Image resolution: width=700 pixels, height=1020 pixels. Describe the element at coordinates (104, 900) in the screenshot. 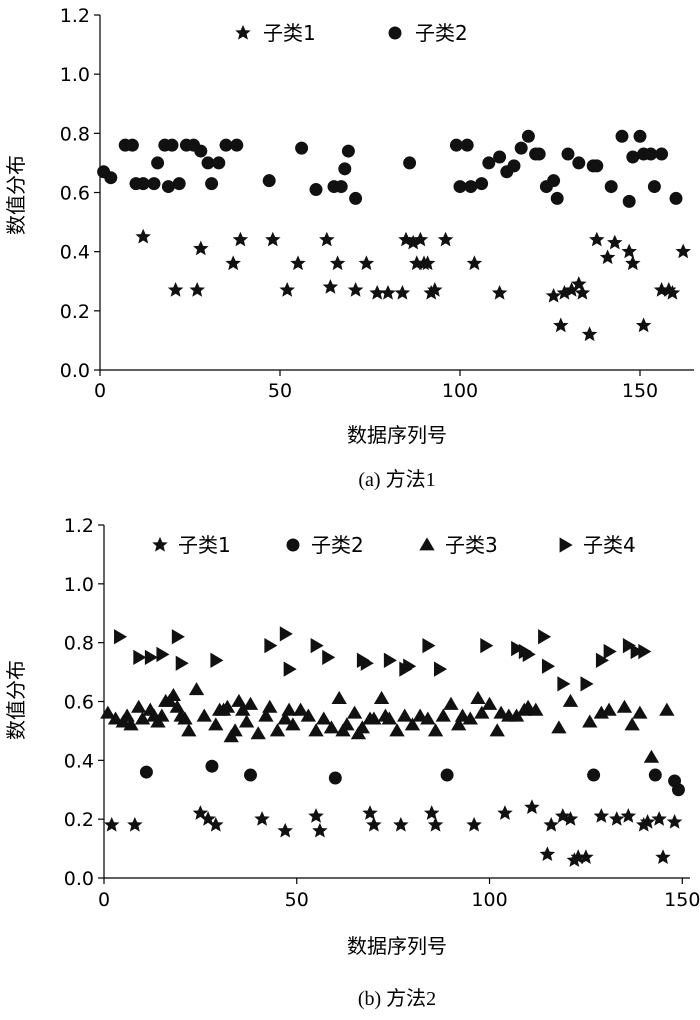

I see `x-tick-label: 0` at that location.